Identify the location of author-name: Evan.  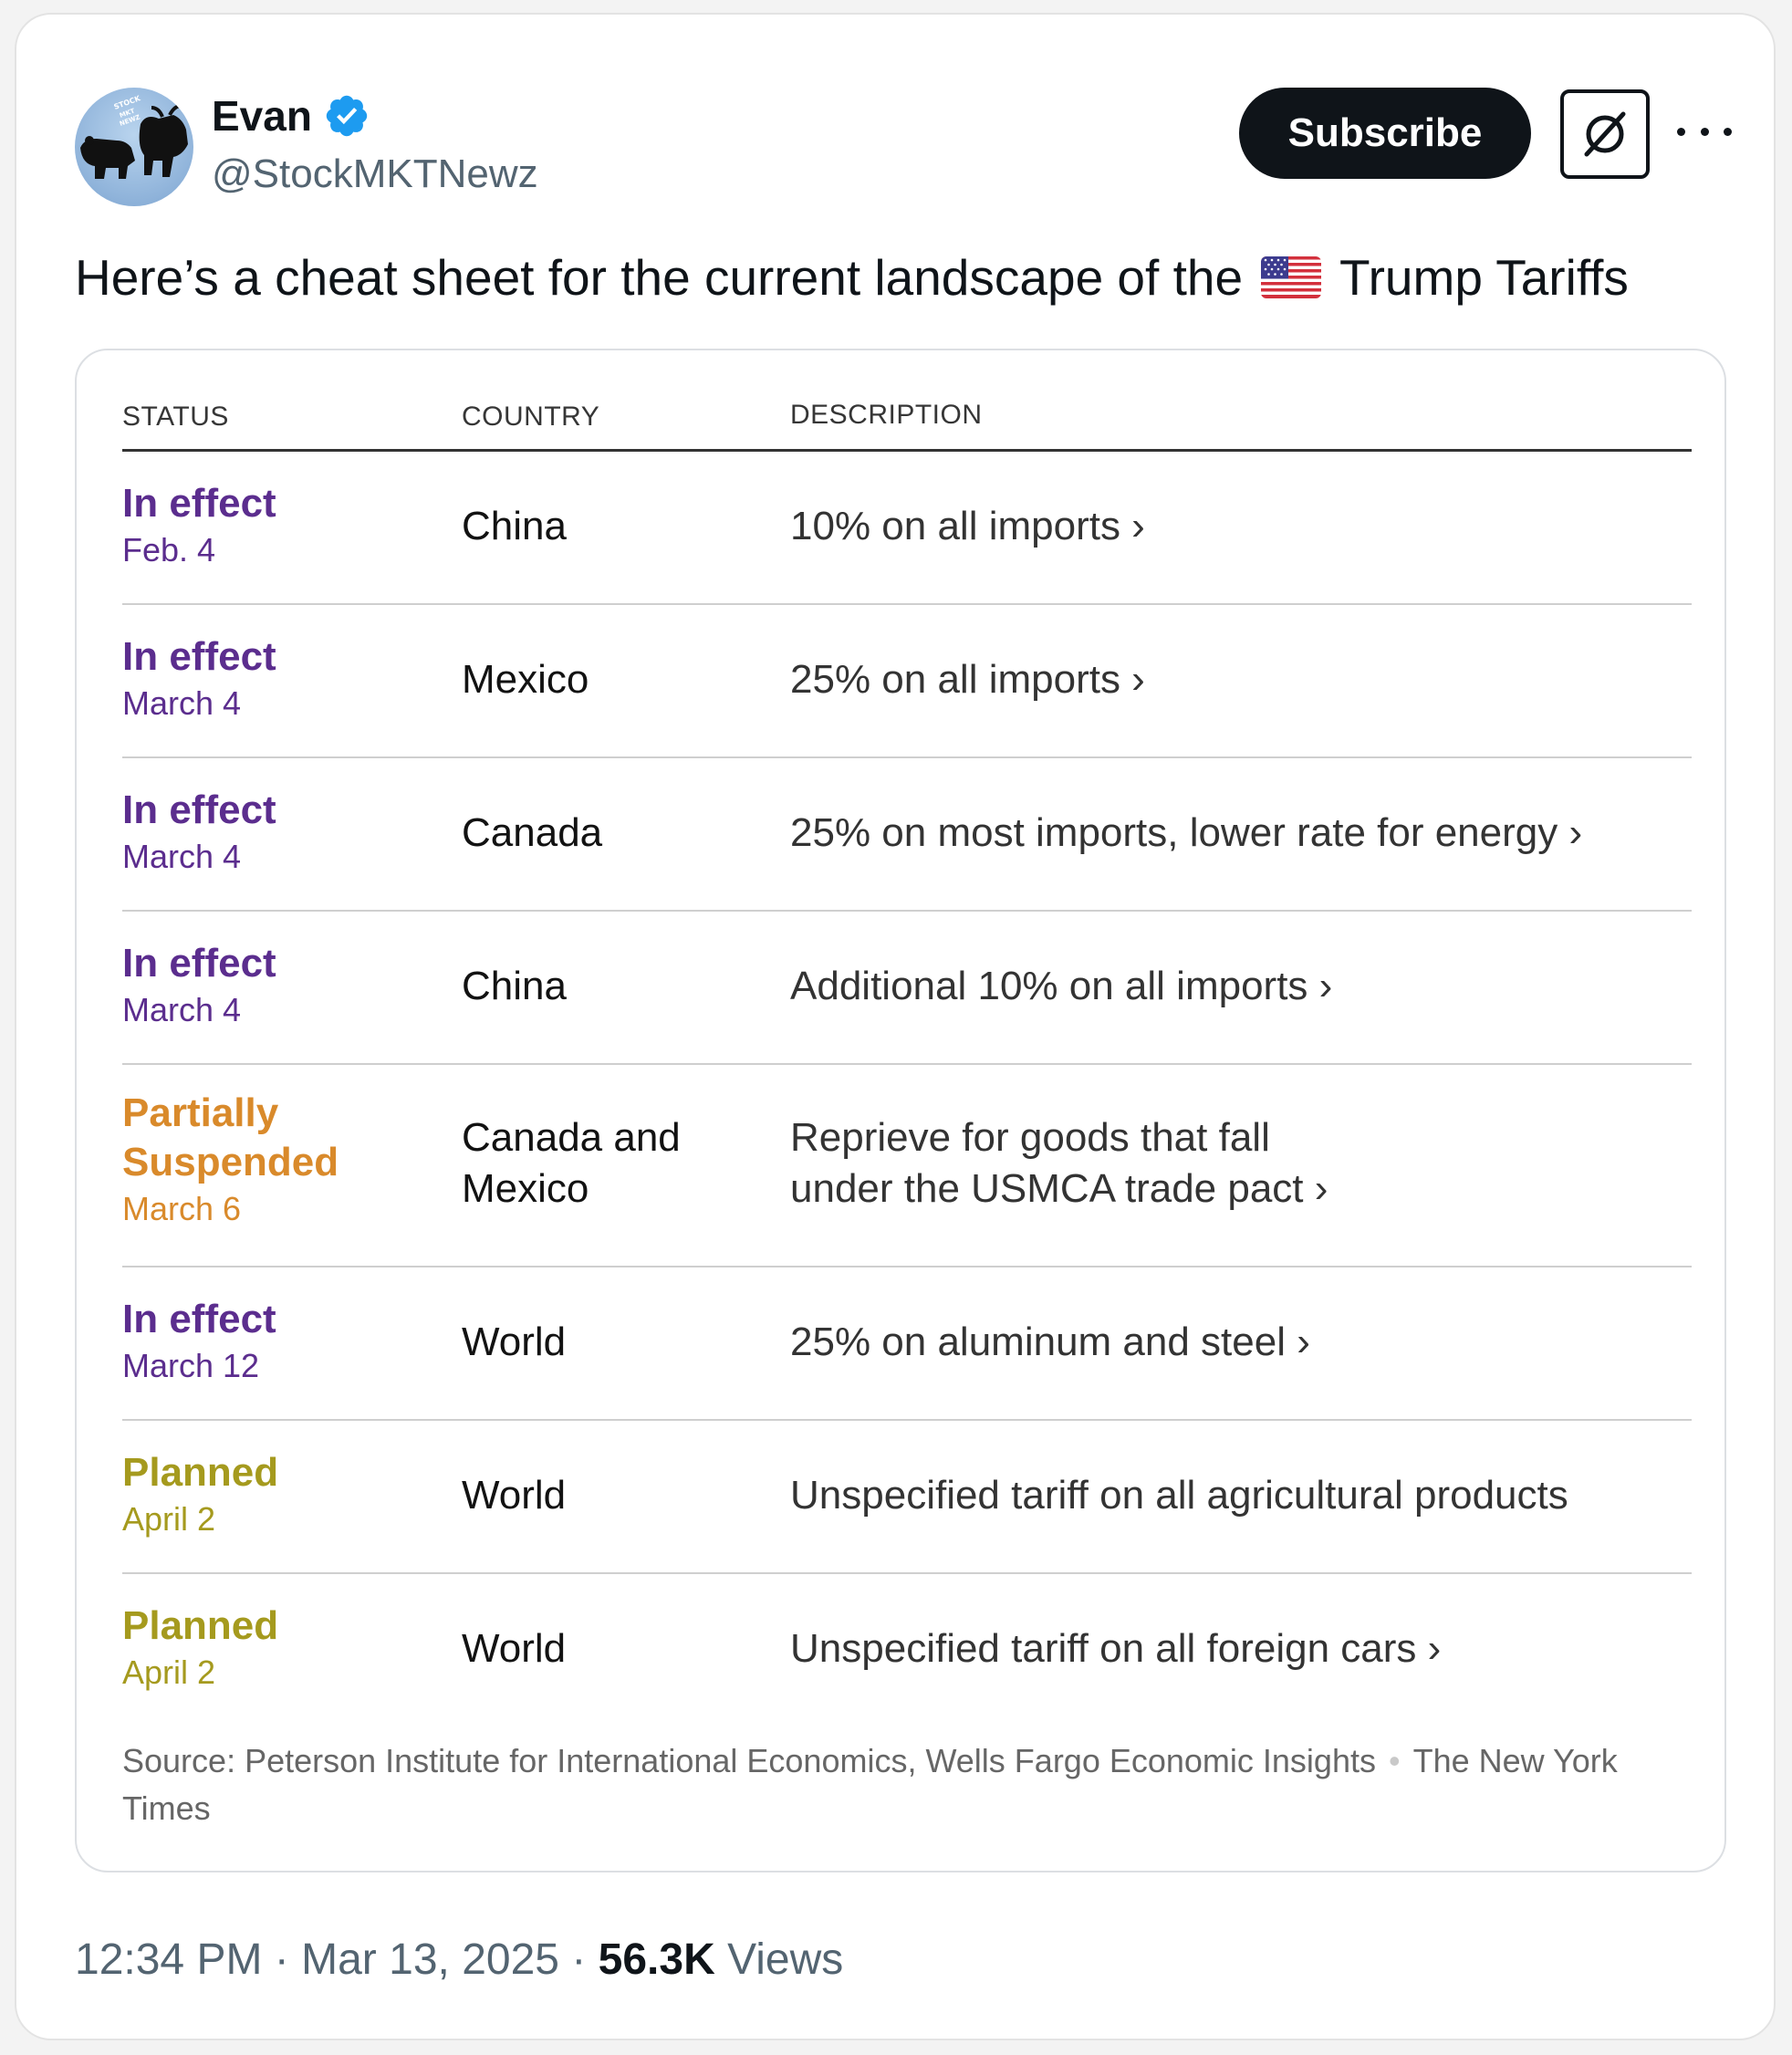
(262, 116).